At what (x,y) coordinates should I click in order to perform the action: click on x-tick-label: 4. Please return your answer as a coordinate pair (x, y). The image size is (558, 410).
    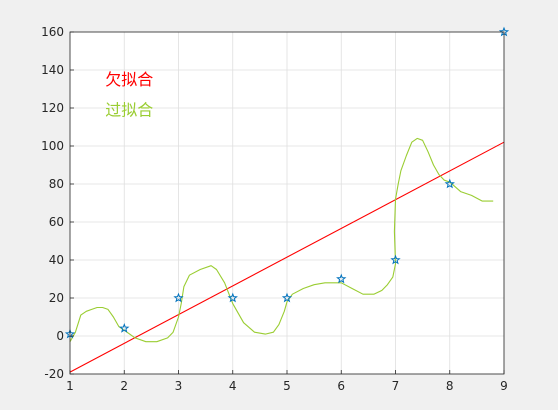
    Looking at the image, I should click on (233, 386).